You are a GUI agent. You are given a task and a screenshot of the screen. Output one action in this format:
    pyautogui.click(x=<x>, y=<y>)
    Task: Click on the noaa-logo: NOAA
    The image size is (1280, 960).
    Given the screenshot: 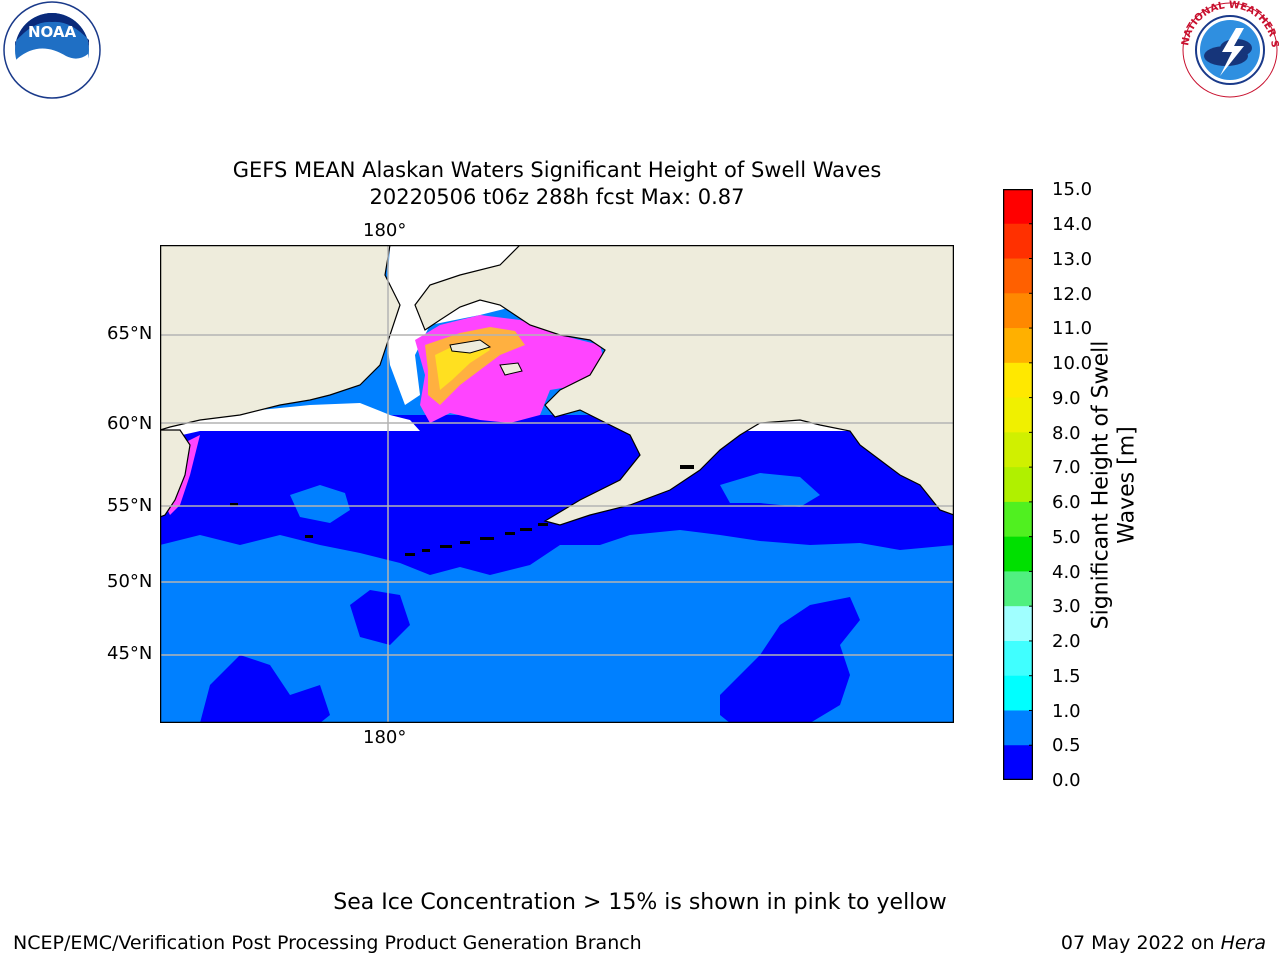 What is the action you would take?
    pyautogui.click(x=52, y=50)
    